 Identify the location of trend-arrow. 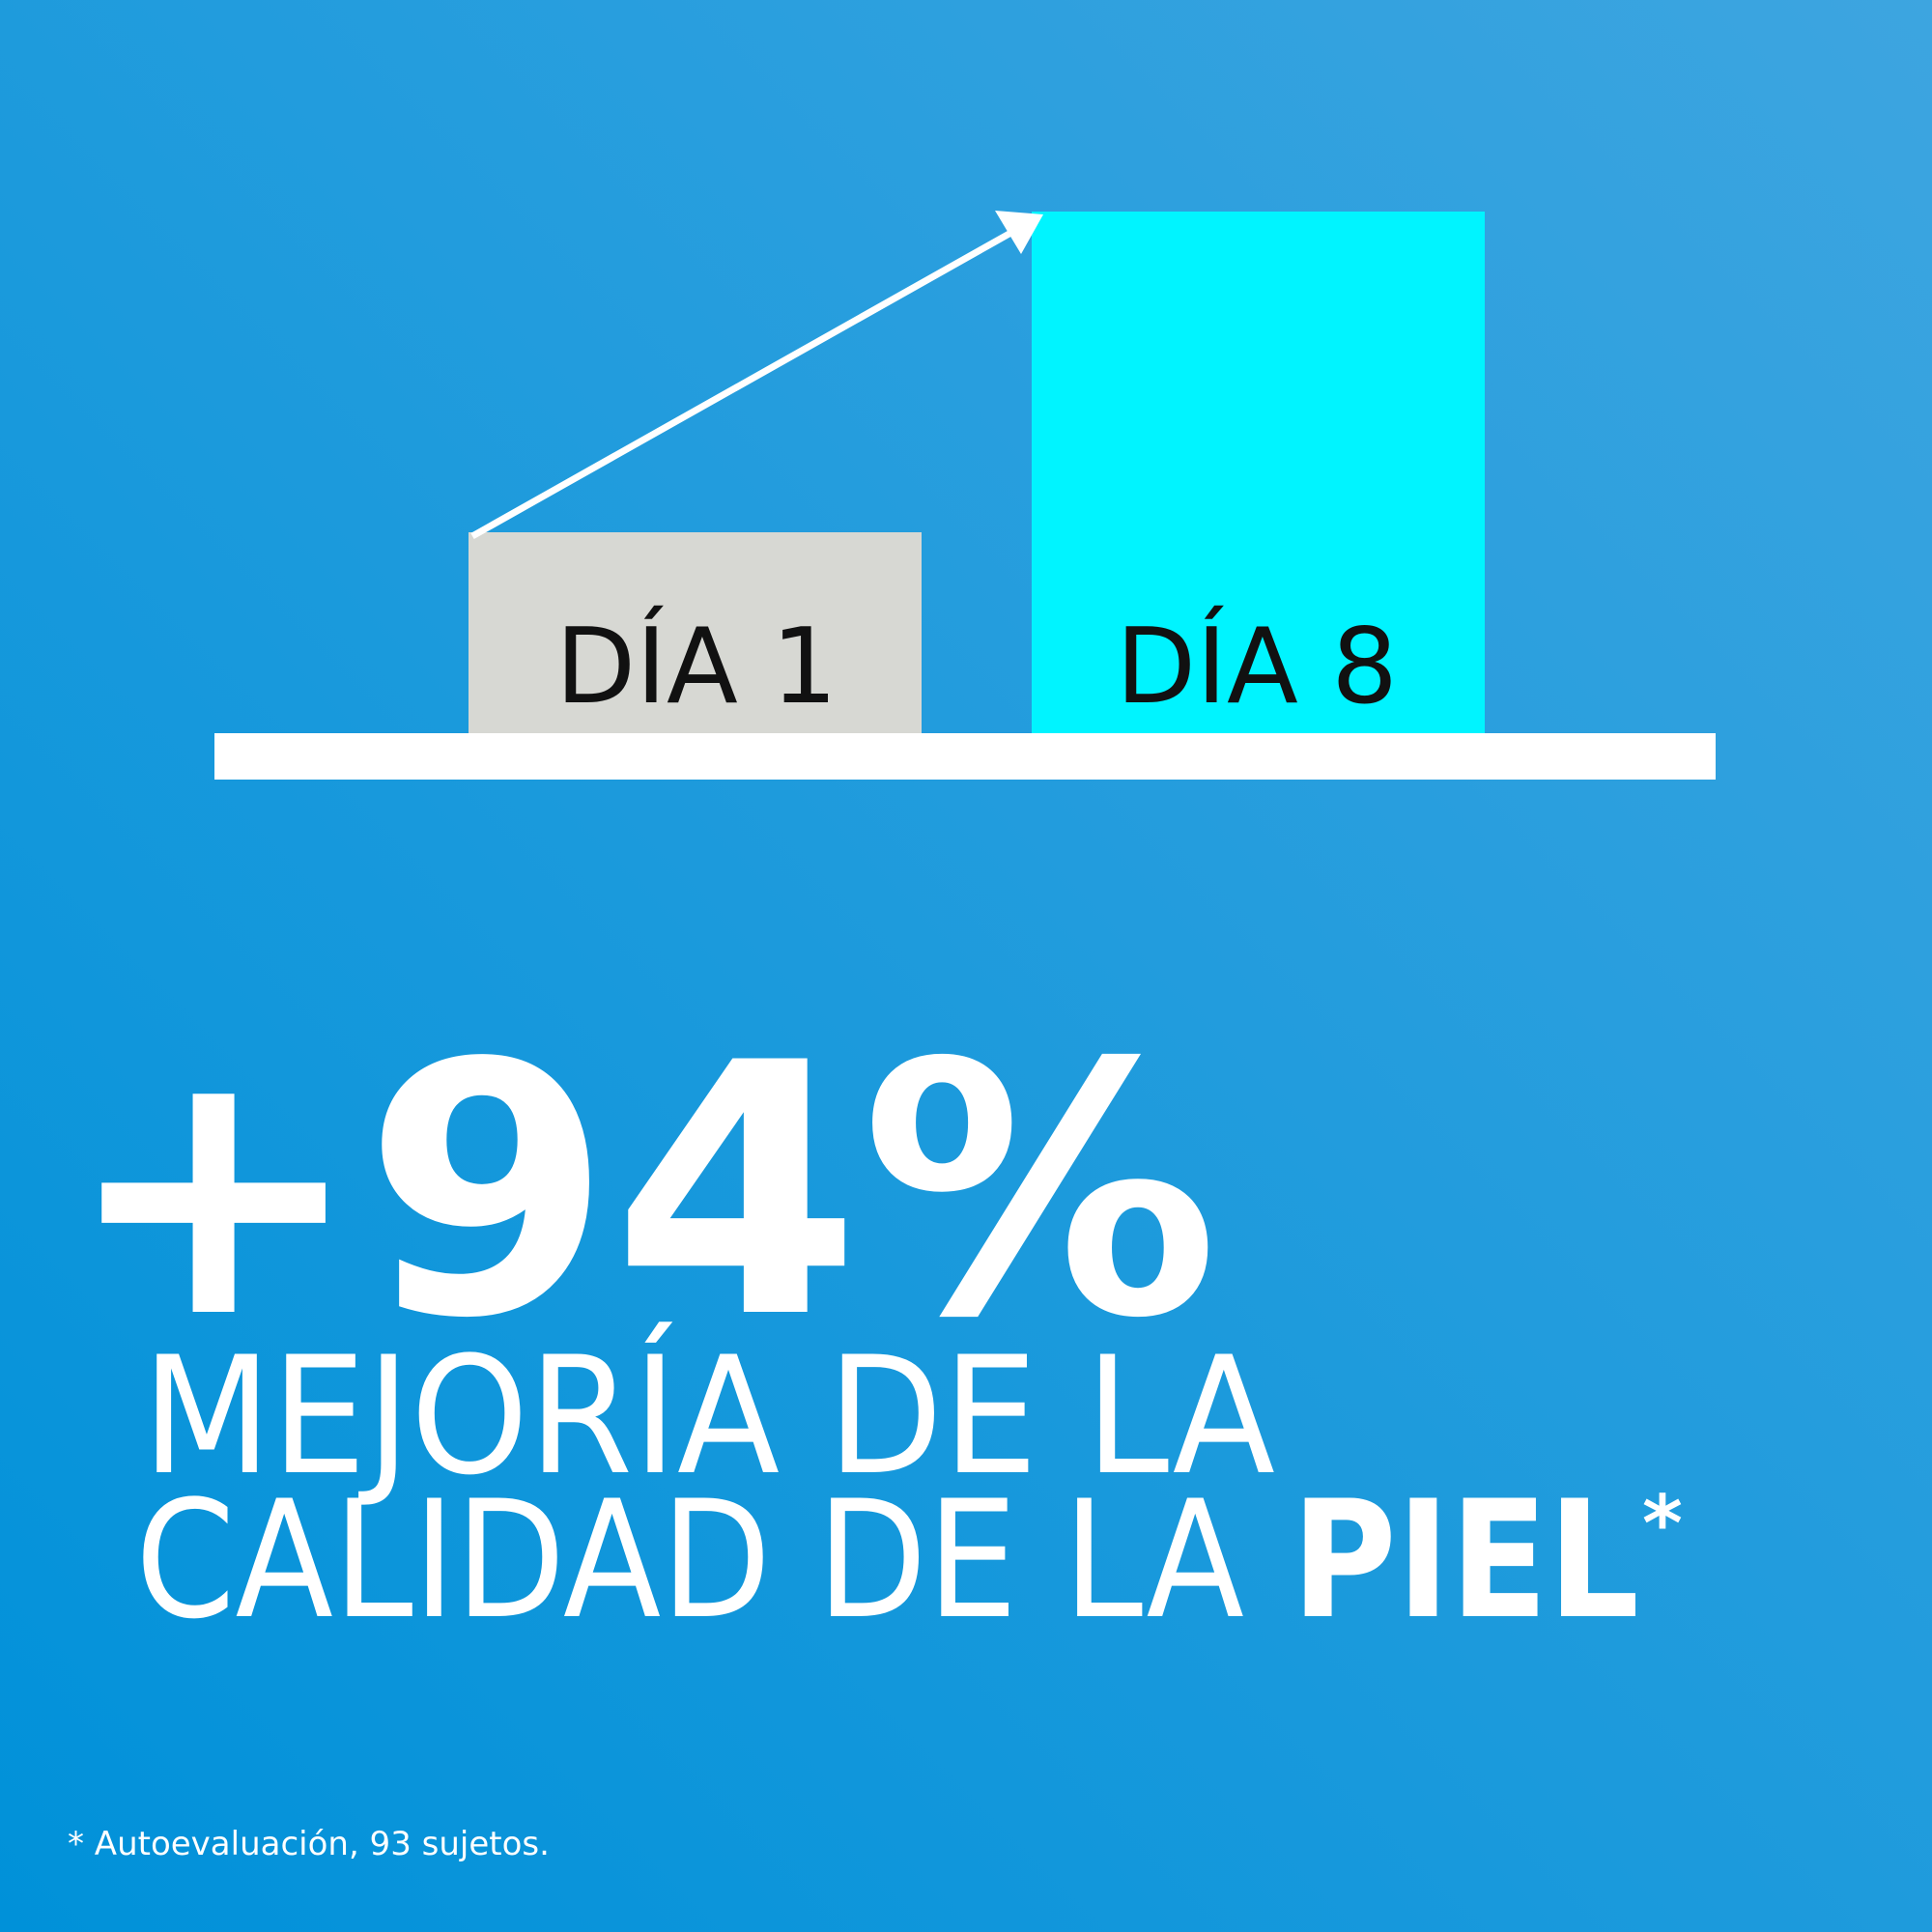
(743, 383).